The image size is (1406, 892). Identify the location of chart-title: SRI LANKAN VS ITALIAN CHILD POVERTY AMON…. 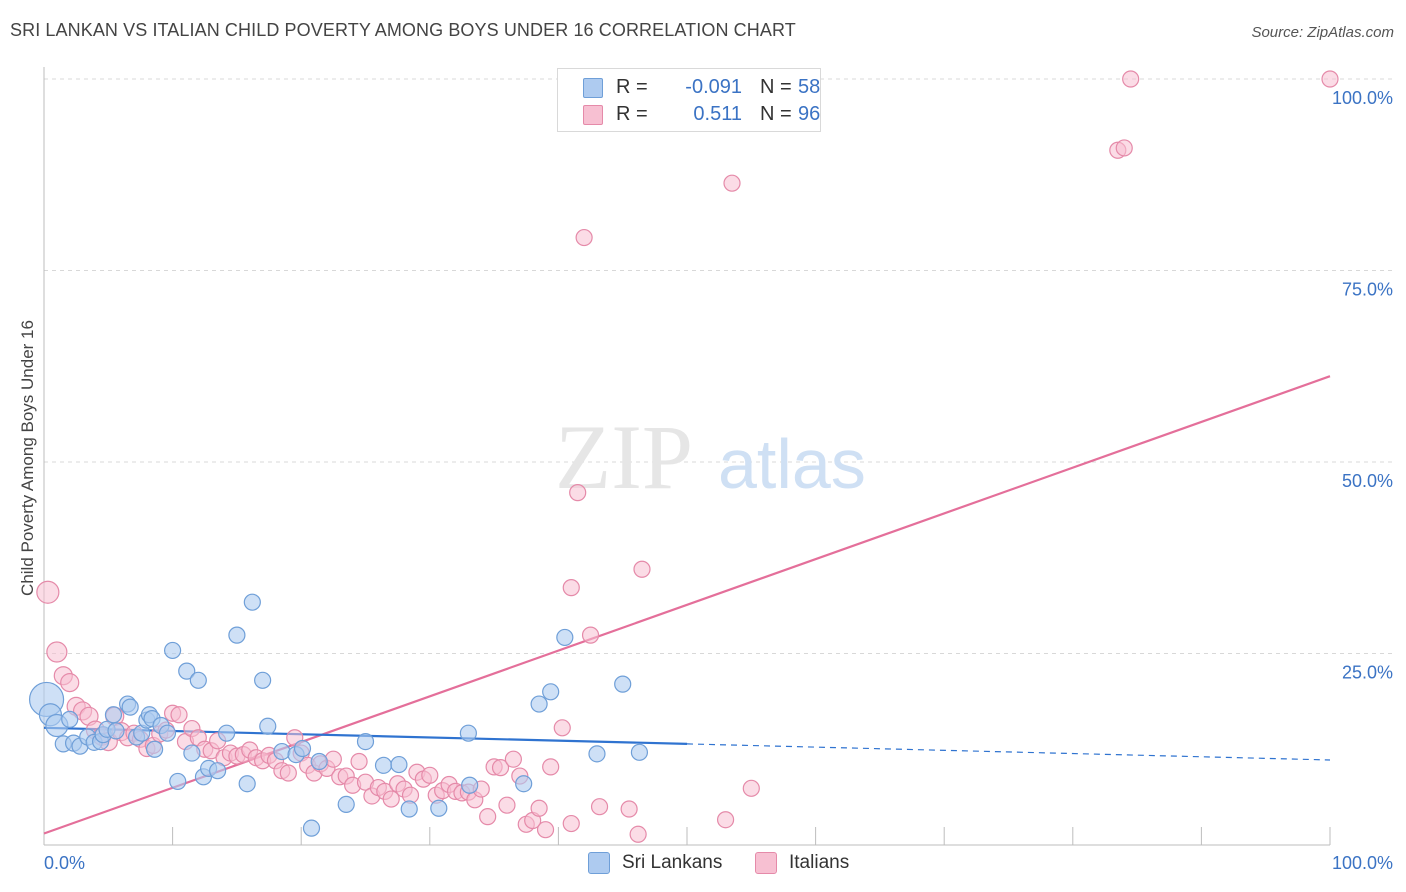
(403, 30).